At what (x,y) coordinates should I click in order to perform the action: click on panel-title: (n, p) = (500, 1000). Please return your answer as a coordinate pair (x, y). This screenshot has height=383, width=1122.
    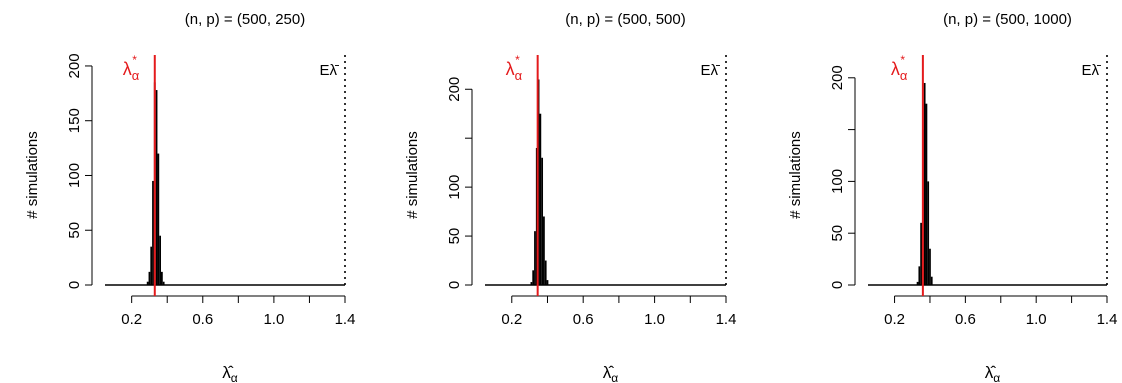
    Looking at the image, I should click on (1007, 19).